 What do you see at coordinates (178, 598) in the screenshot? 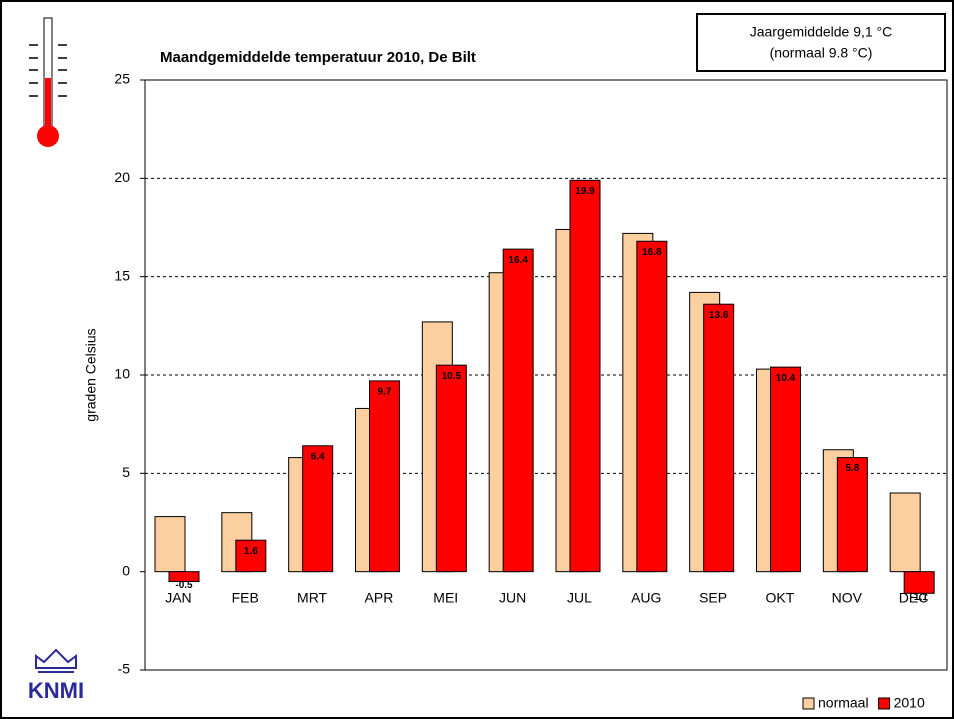
I see `x-tick-label: JAN` at bounding box center [178, 598].